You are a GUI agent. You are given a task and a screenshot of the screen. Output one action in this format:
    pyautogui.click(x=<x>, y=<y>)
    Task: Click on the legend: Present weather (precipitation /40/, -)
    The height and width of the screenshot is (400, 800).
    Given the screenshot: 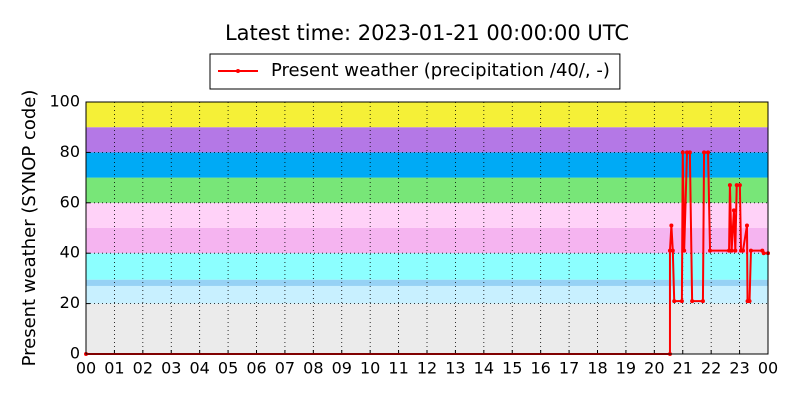 What is the action you would take?
    pyautogui.click(x=415, y=71)
    